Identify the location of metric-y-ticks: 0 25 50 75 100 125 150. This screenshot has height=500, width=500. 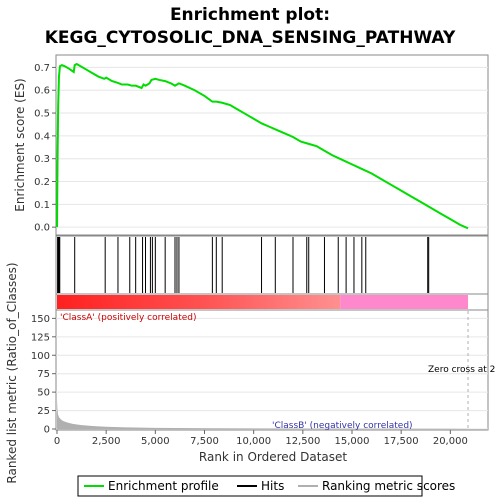
(43, 375).